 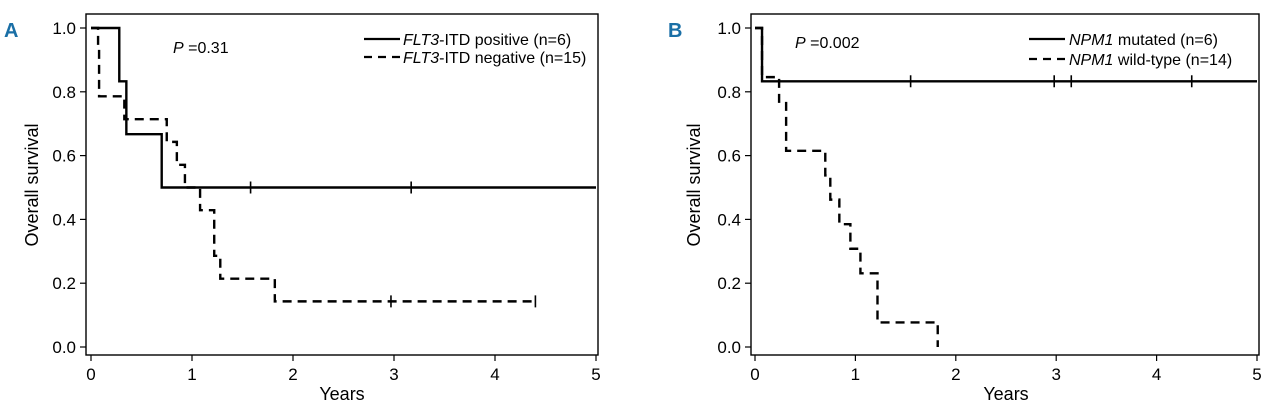 What do you see at coordinates (1256, 374) in the screenshot?
I see `panel-b-x-tick-label-5: 5` at bounding box center [1256, 374].